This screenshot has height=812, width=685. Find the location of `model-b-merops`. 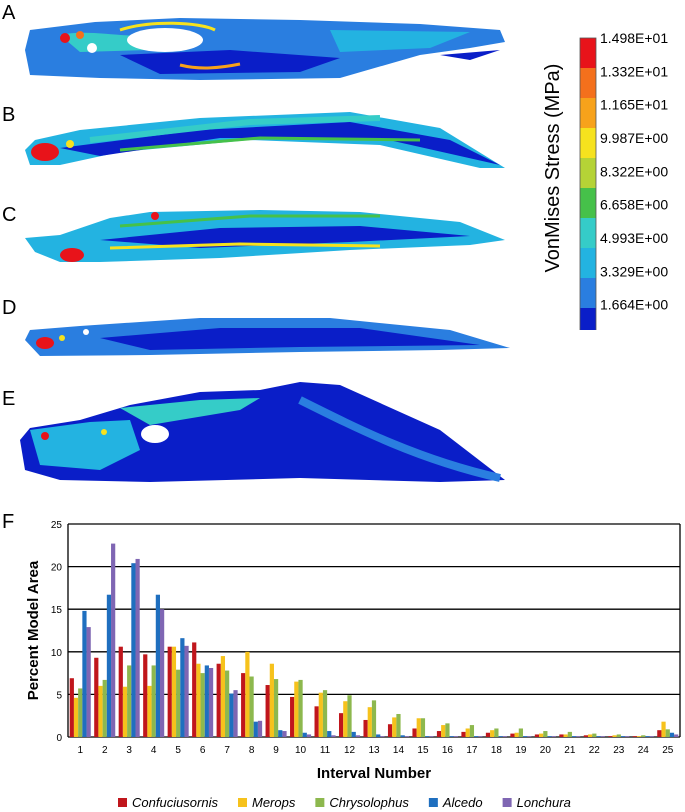

model-b-merops is located at coordinates (265, 140).